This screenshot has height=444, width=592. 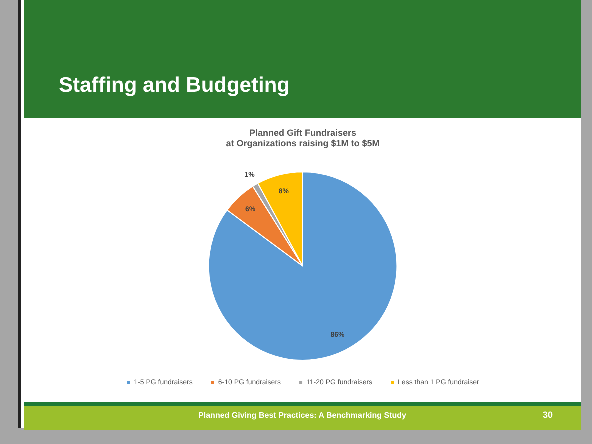 I want to click on text: 30, so click(x=547, y=415).